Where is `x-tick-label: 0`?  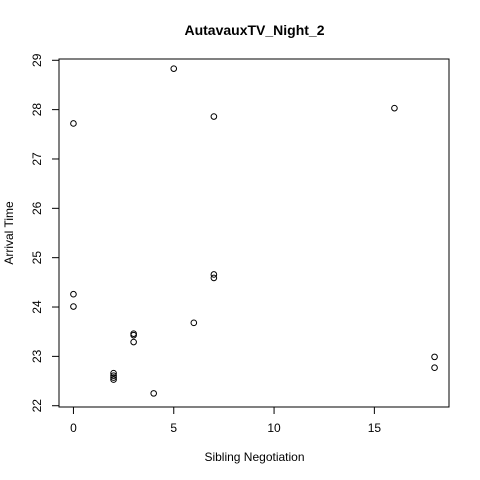
x-tick-label: 0 is located at coordinates (73, 428).